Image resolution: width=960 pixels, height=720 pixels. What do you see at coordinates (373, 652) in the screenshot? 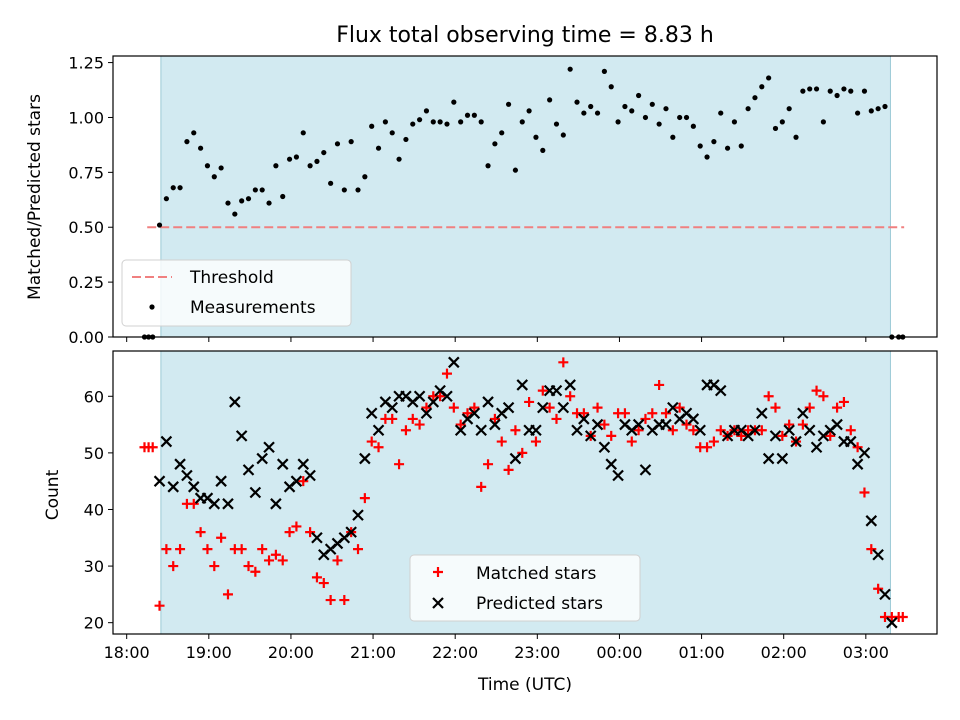
I see `x-tick-label: 21:00` at bounding box center [373, 652].